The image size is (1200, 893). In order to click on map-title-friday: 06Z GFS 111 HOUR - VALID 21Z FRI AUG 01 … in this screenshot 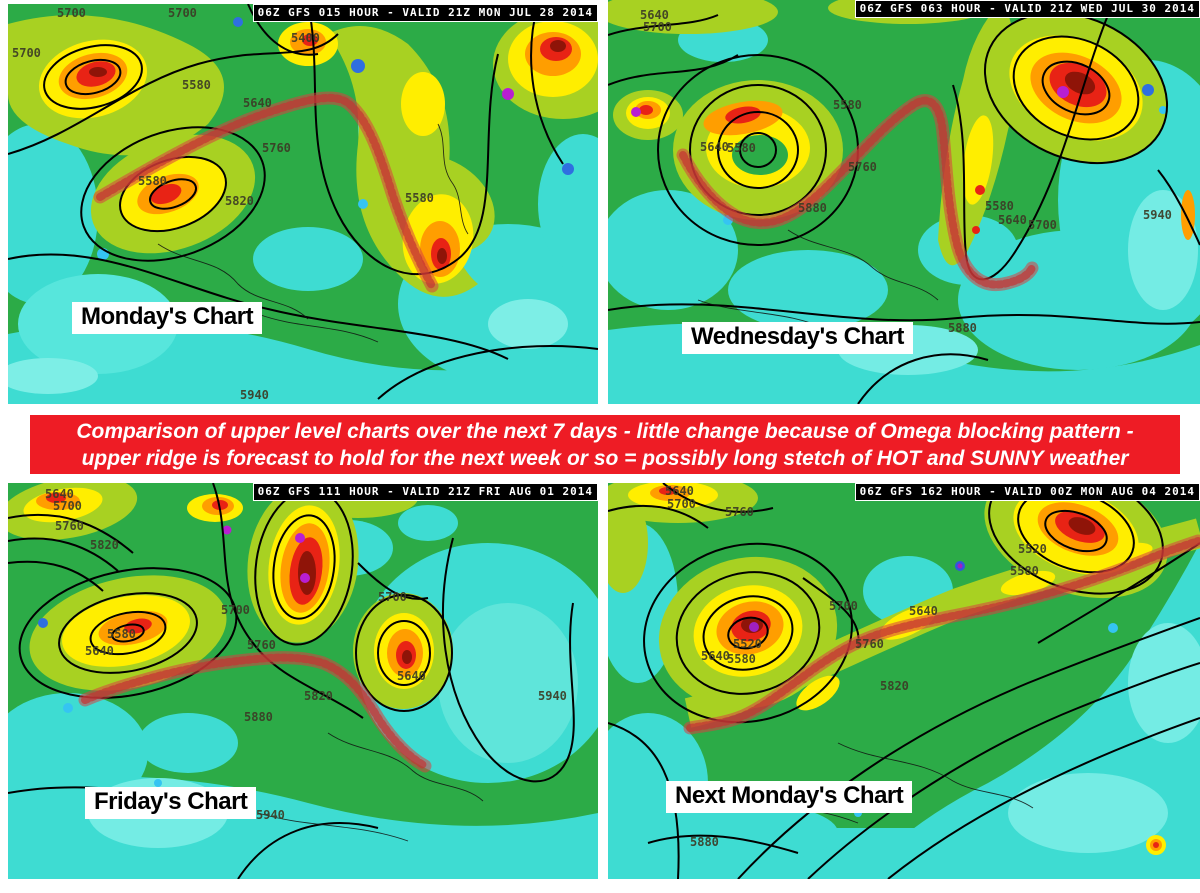, I will do `click(425, 492)`.